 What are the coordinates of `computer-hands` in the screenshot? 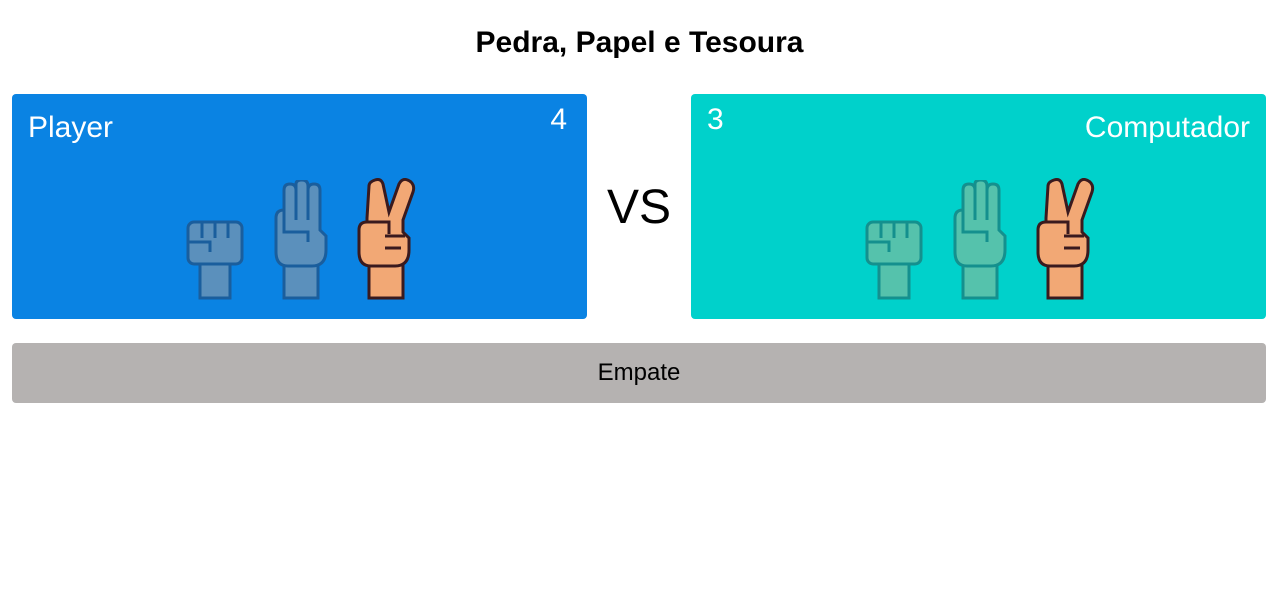 It's located at (978, 238).